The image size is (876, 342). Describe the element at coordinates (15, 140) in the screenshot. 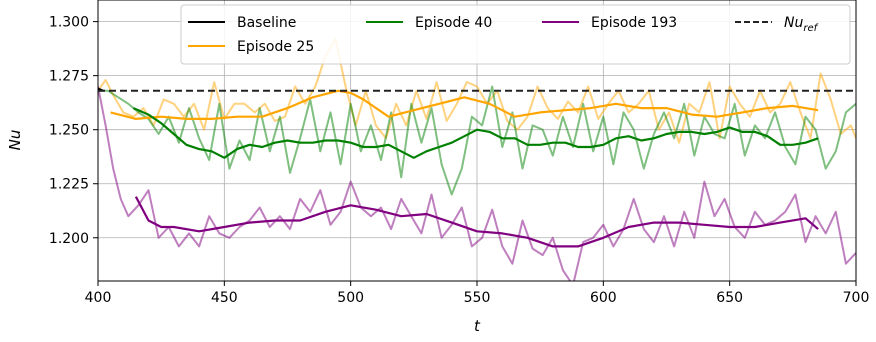

I see `y-axis-label: Nu` at that location.